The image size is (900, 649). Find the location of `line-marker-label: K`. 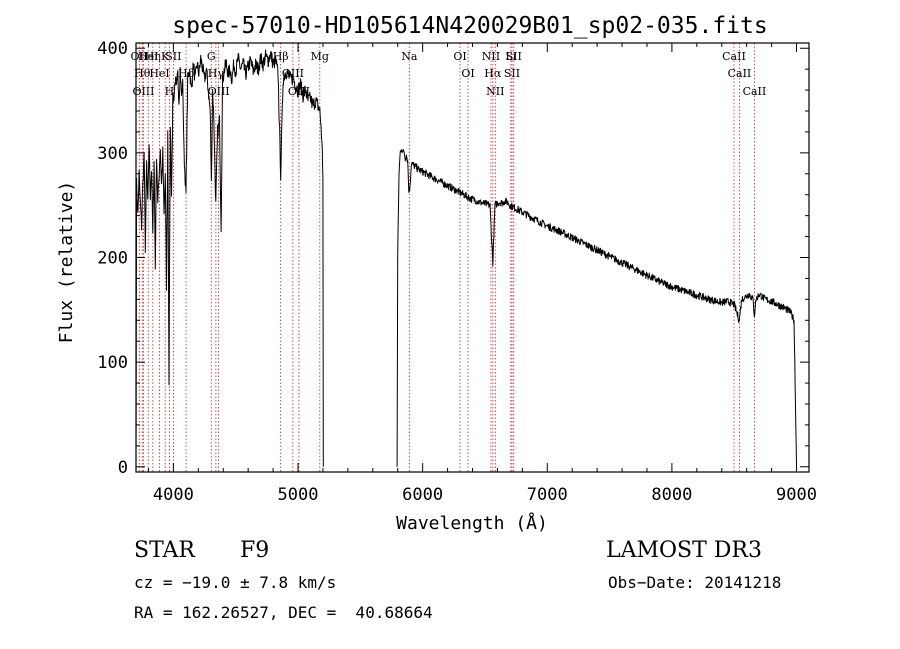

line-marker-label: K is located at coordinates (165, 56).